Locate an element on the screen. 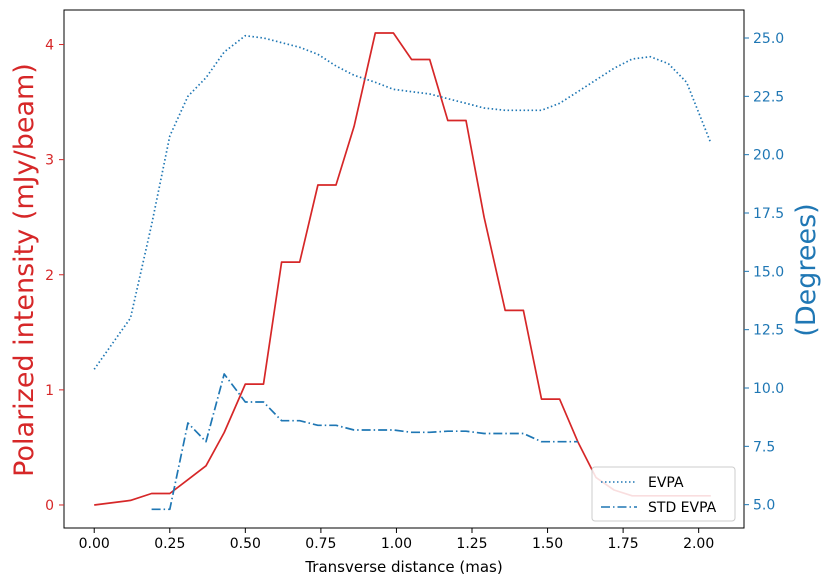  x-axis-label: Transverse distance (mas) is located at coordinates (403, 567).